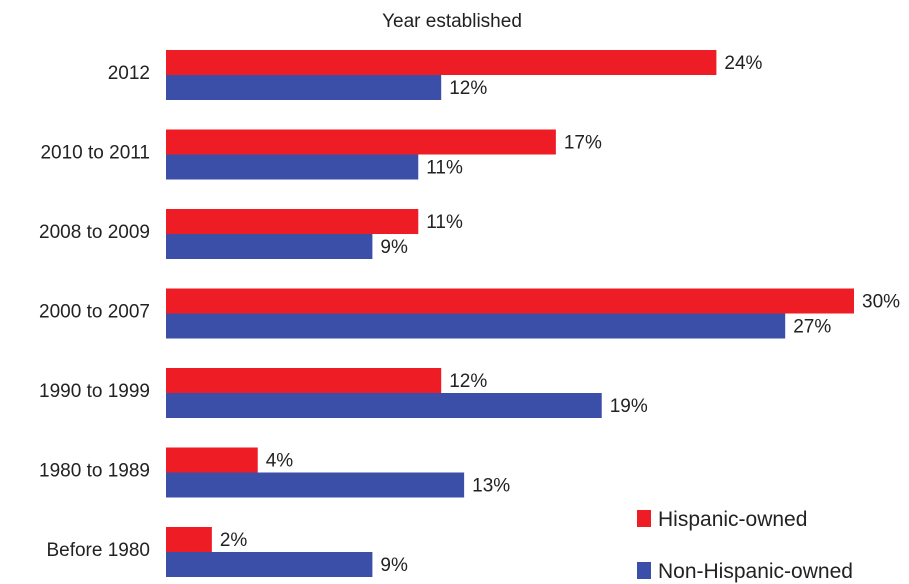 The height and width of the screenshot is (584, 909). I want to click on data-label: 2%, so click(234, 540).